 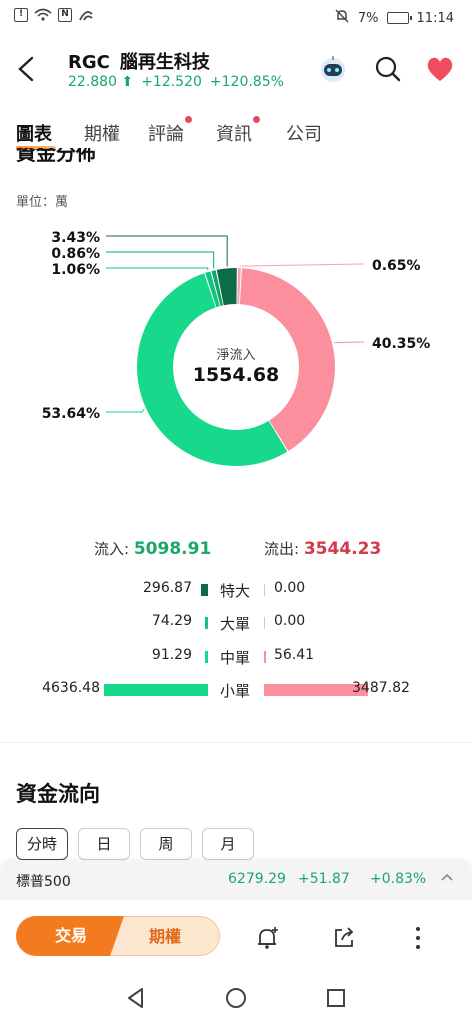 What do you see at coordinates (435, 18) in the screenshot?
I see `clock: 11:14` at bounding box center [435, 18].